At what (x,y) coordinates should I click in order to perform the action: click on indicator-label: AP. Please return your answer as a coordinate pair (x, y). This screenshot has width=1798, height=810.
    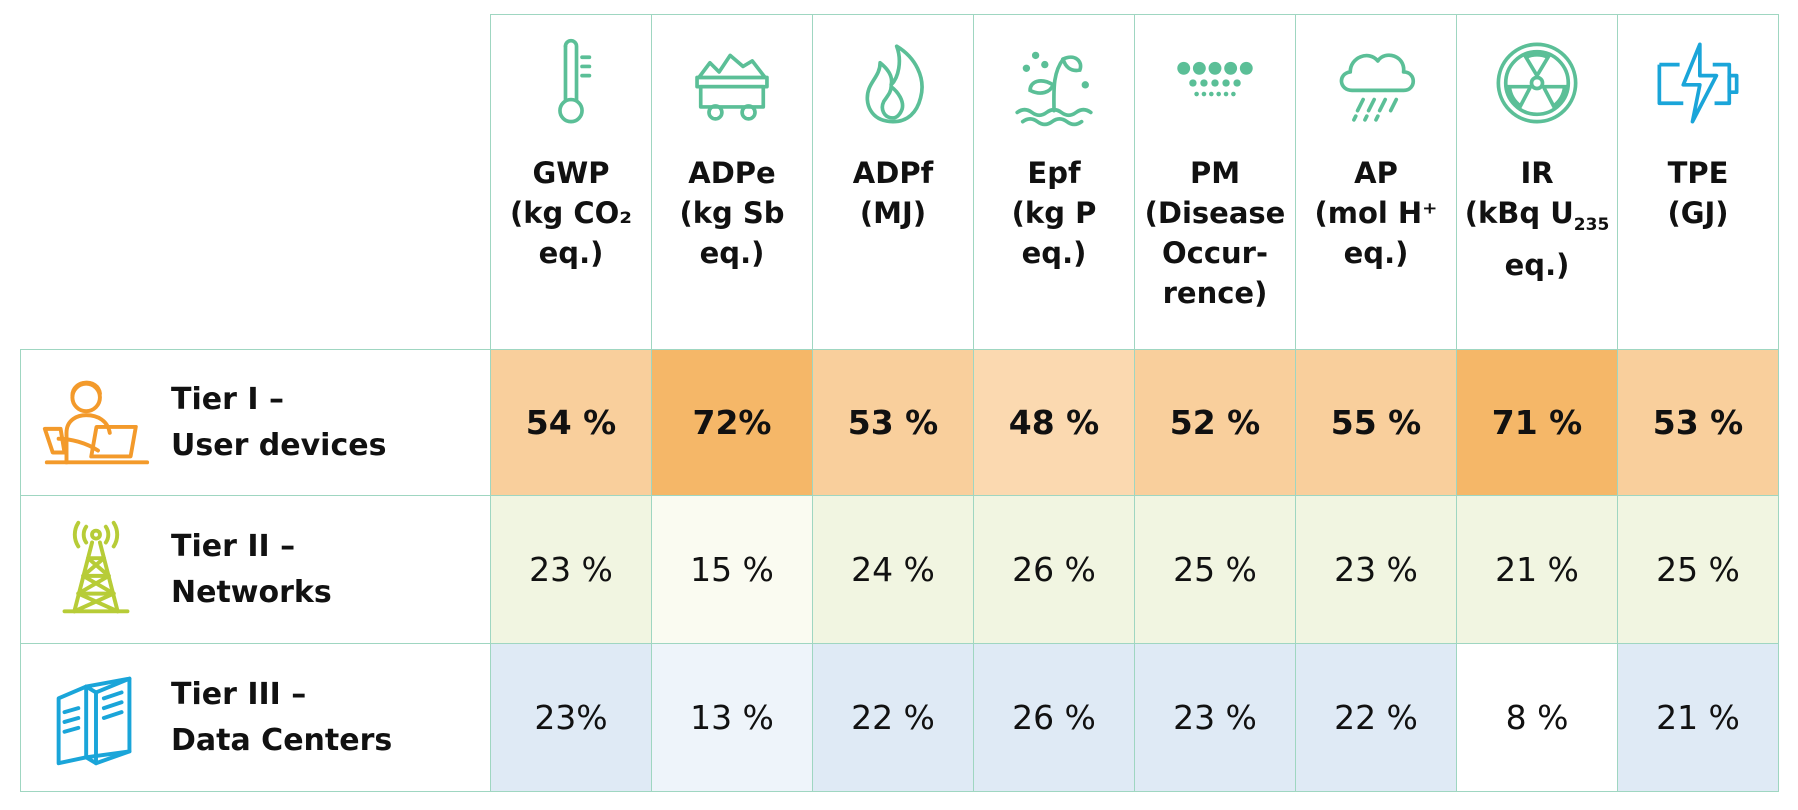
    Looking at the image, I should click on (1376, 173).